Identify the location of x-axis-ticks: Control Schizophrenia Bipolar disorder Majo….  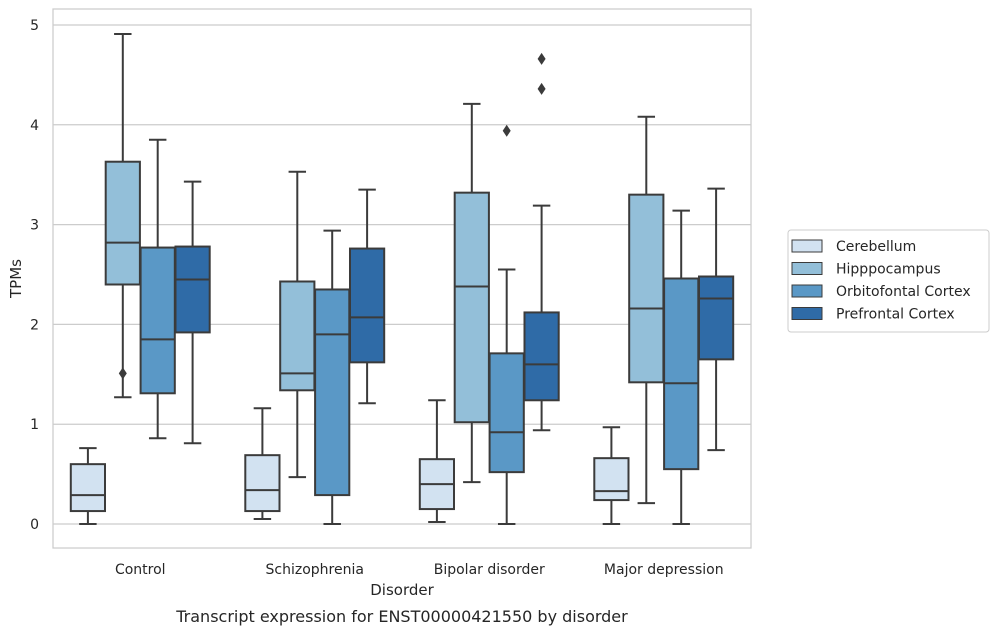
(419, 570).